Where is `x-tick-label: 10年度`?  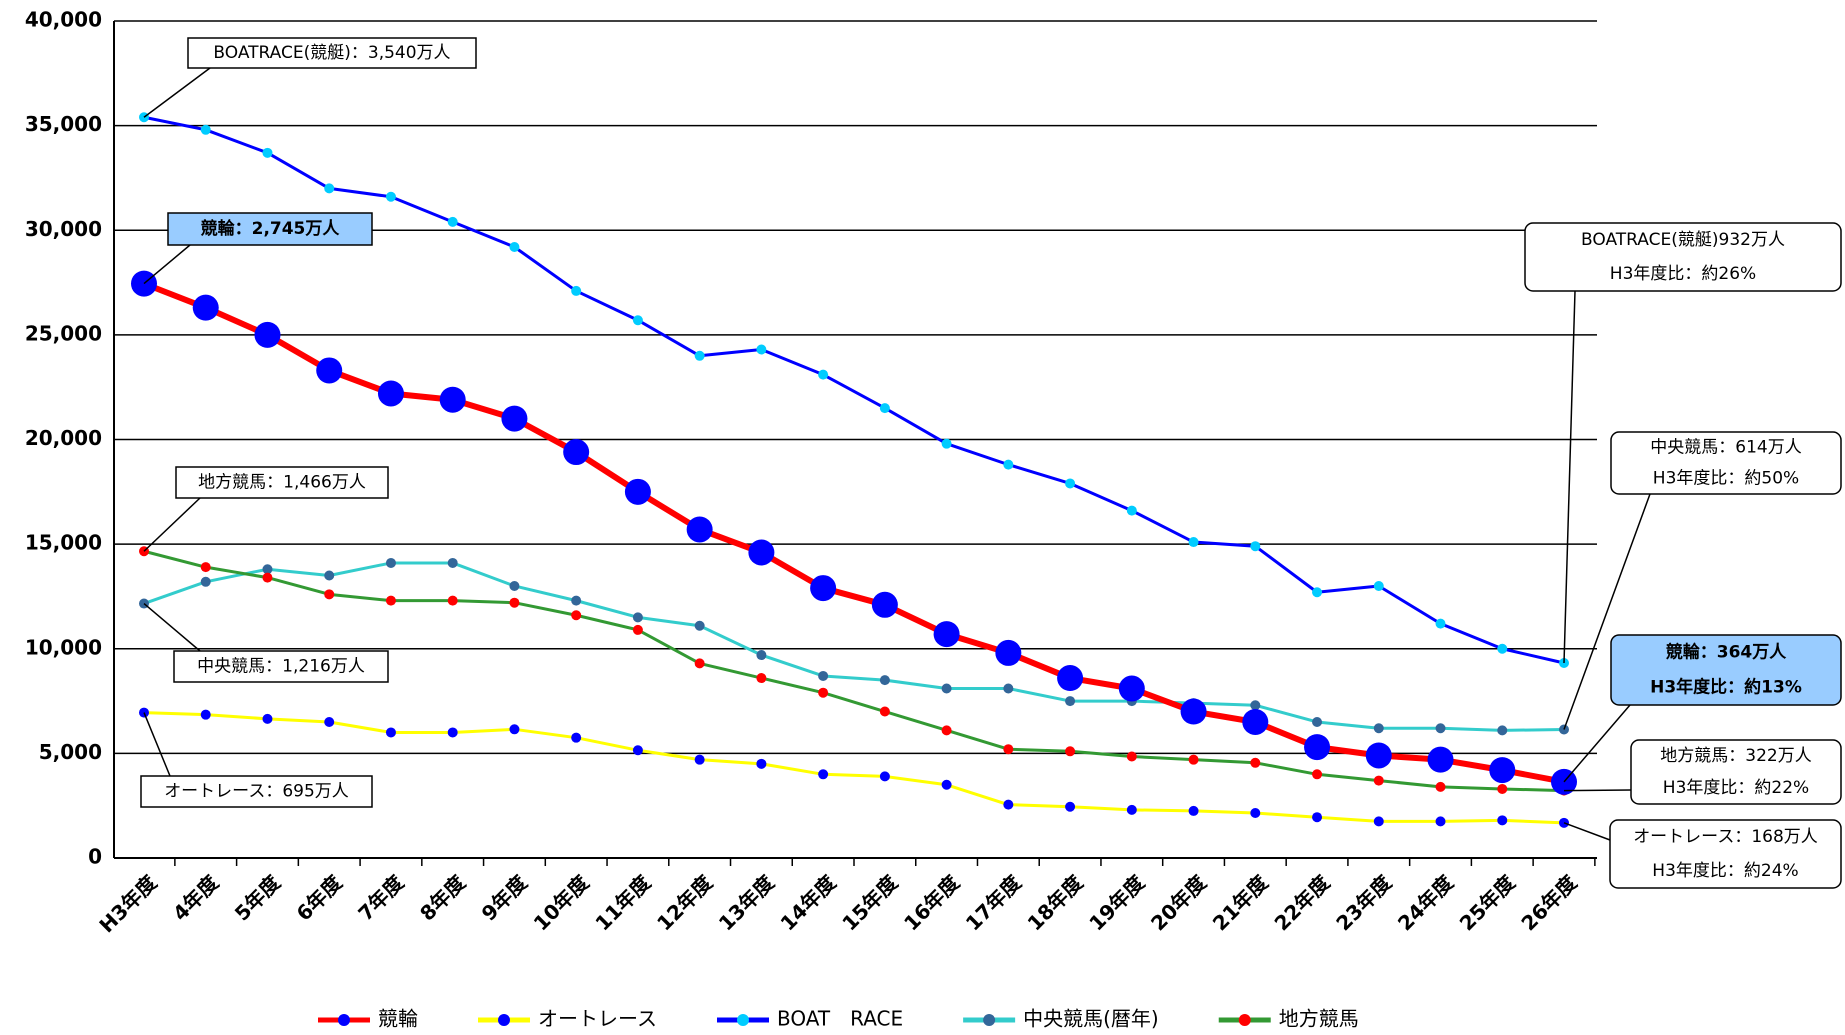
x-tick-label: 10年度 is located at coordinates (562, 903).